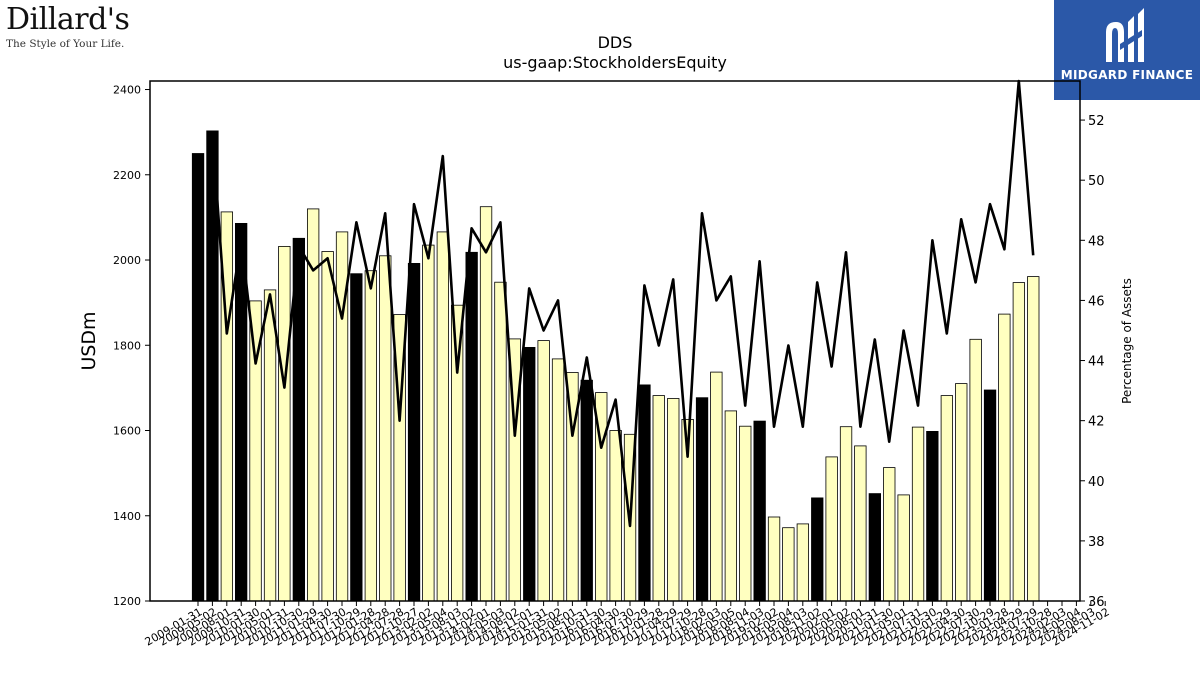  I want to click on y2-tick-label: 46, so click(1096, 301).